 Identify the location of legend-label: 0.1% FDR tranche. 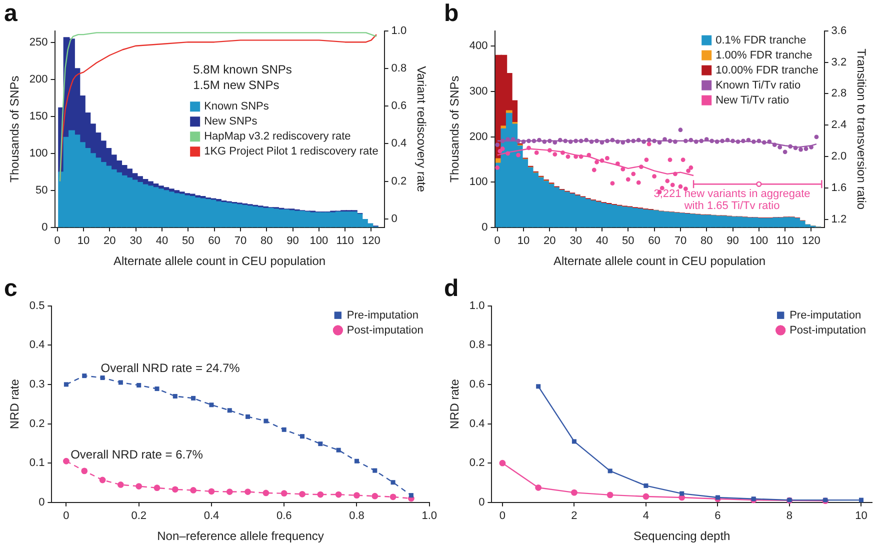
(761, 40).